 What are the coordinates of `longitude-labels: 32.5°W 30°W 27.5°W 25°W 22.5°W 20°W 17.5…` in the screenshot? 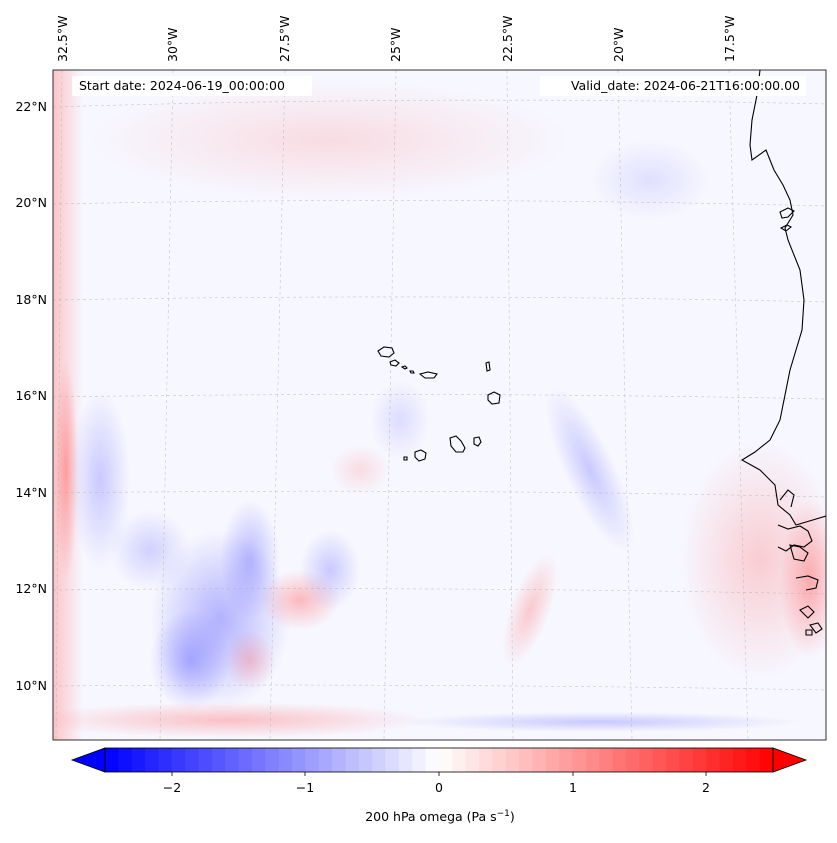 It's located at (396, 39).